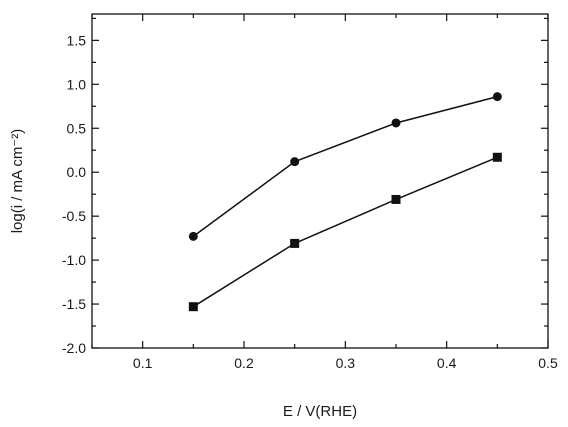 The height and width of the screenshot is (427, 568). Describe the element at coordinates (77, 128) in the screenshot. I see `y-tick-label: 0.5` at that location.